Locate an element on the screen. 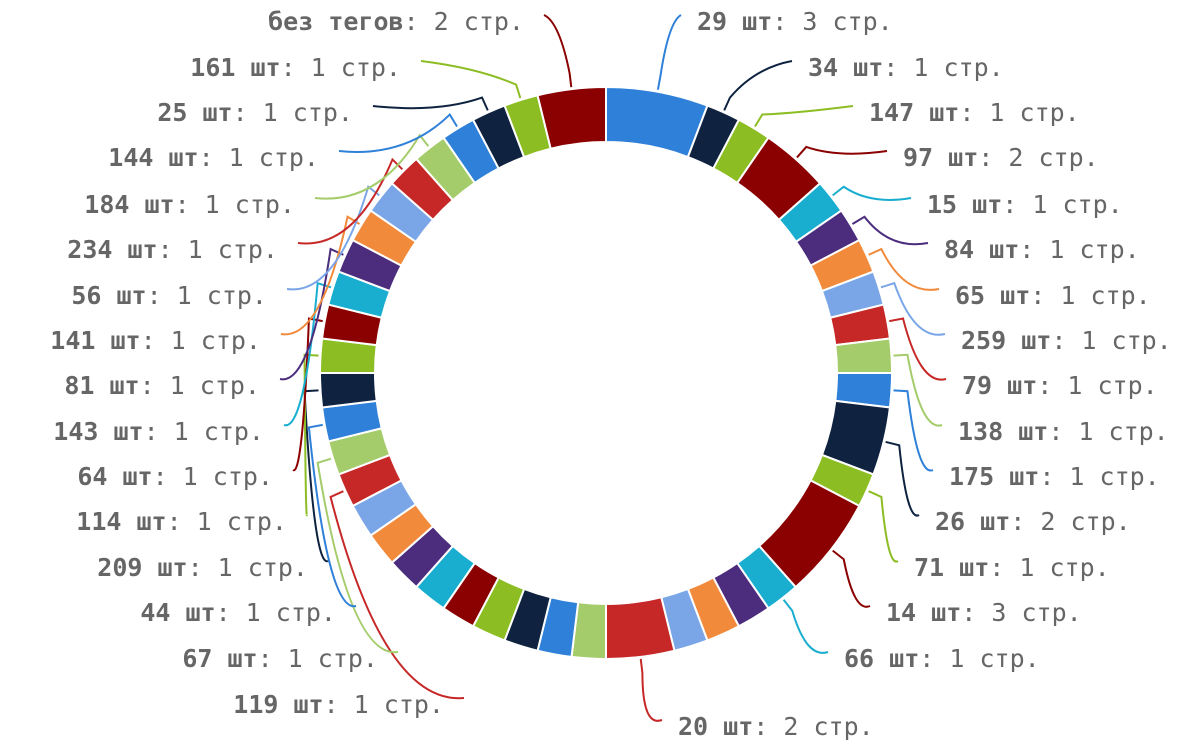 This screenshot has width=1204, height=743. slice-label-name: 71 шт is located at coordinates (951, 567).